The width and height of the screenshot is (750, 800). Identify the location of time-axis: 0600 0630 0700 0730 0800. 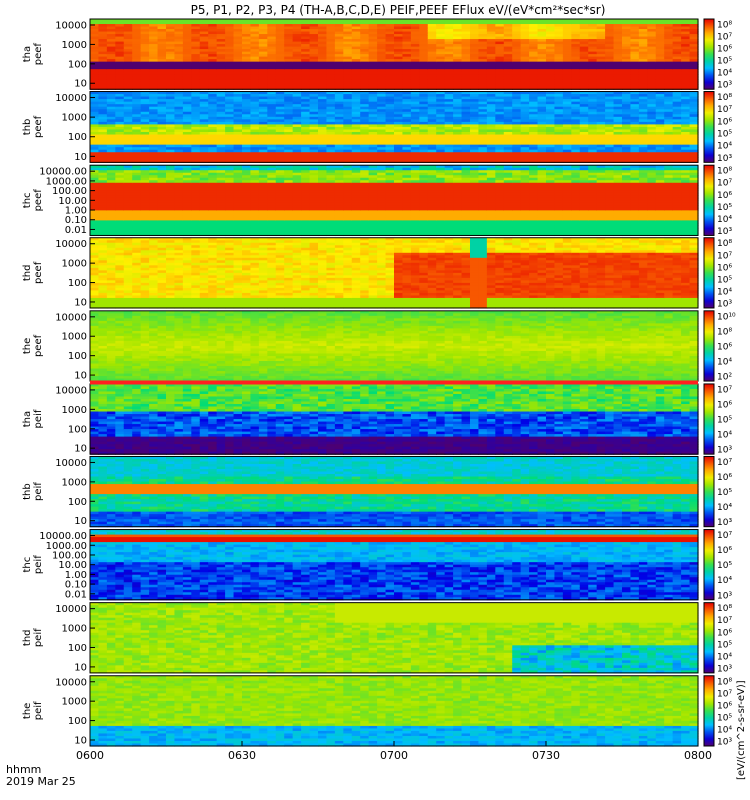
(394, 751).